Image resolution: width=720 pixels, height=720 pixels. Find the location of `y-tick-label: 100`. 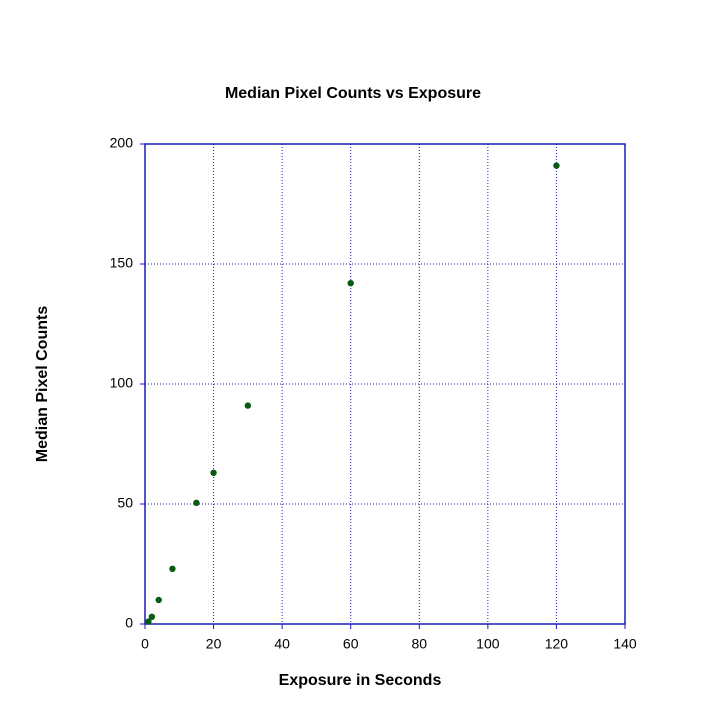

y-tick-label: 100 is located at coordinates (122, 383).